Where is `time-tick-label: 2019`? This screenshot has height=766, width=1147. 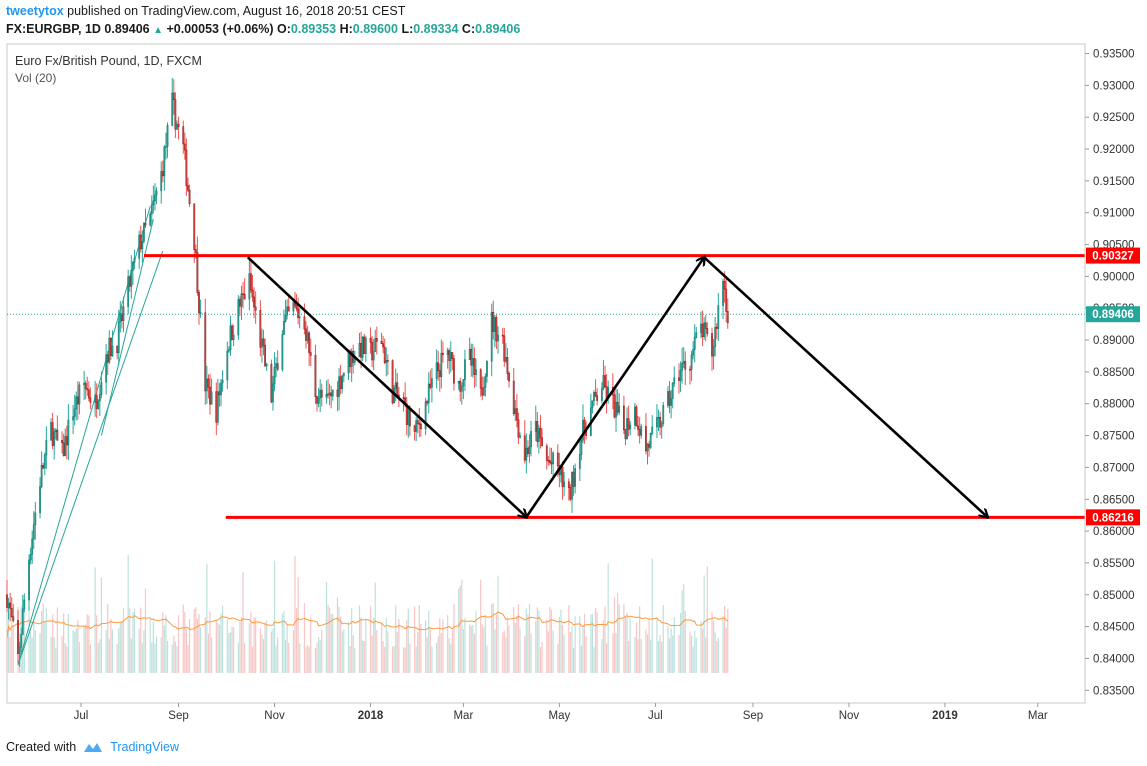 time-tick-label: 2019 is located at coordinates (945, 716).